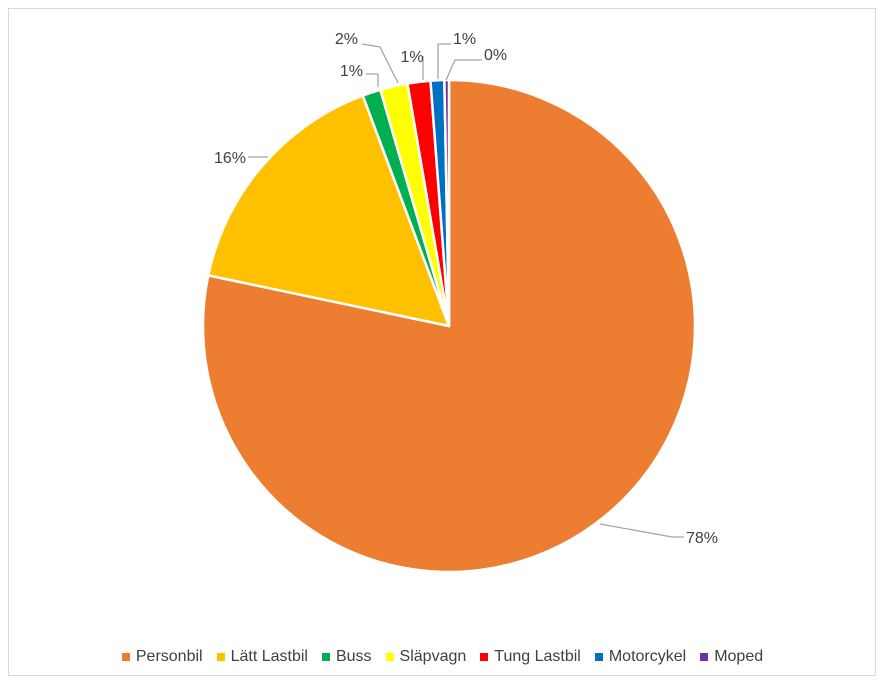  I want to click on legend-item: Lätt Lastbil, so click(262, 657).